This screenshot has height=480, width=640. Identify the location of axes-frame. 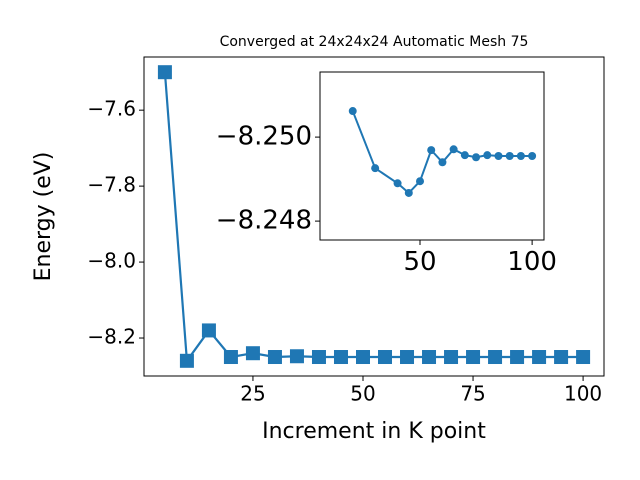
(432, 156).